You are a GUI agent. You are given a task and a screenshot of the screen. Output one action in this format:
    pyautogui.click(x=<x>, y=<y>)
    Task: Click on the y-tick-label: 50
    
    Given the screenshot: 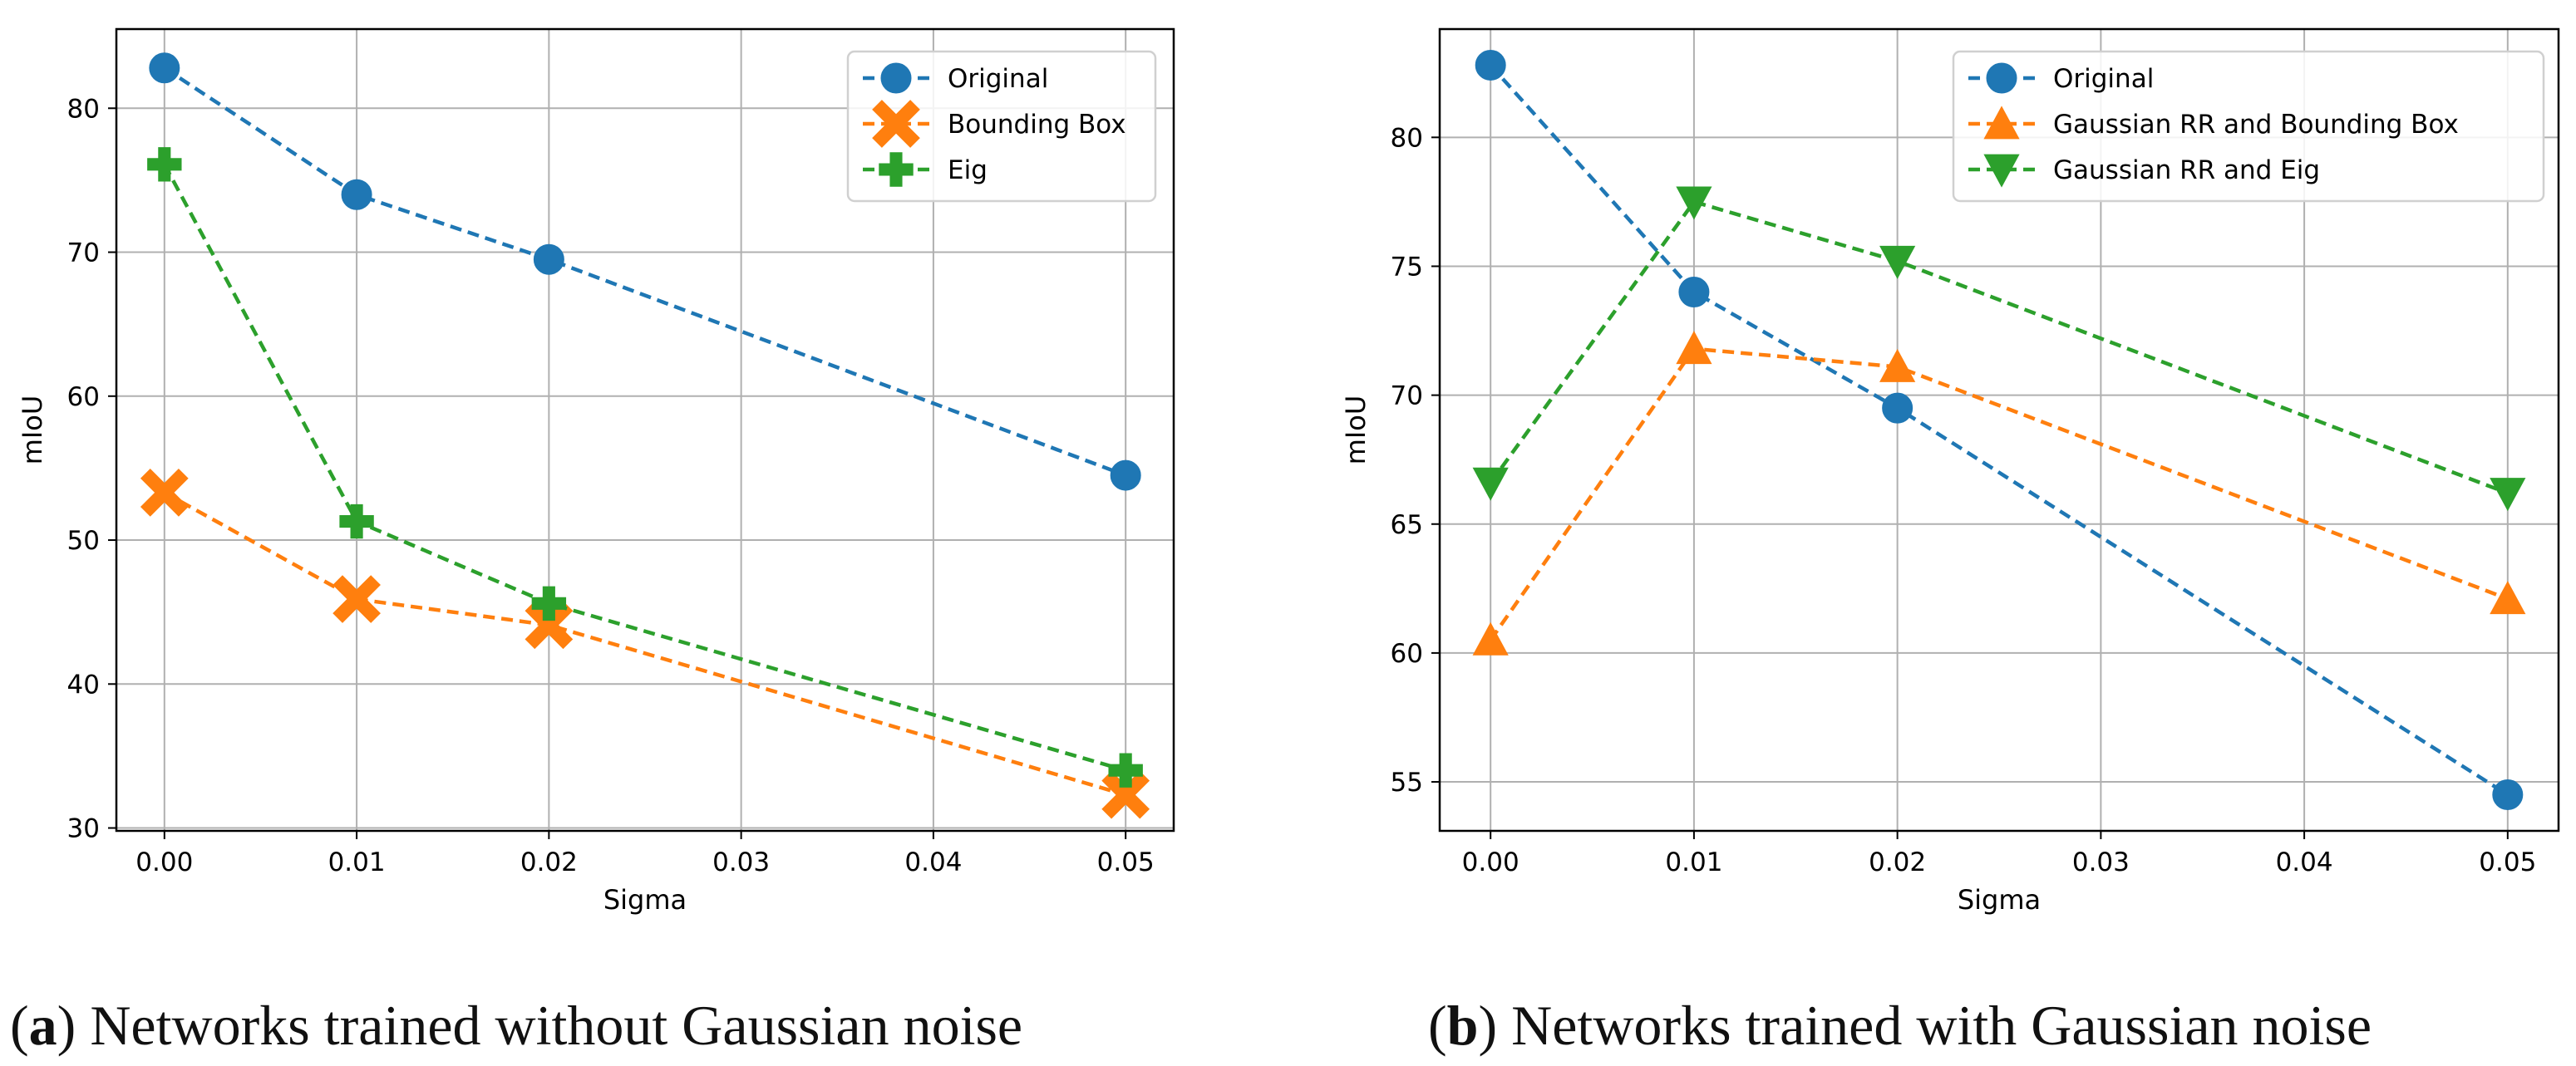 What is the action you would take?
    pyautogui.click(x=83, y=541)
    